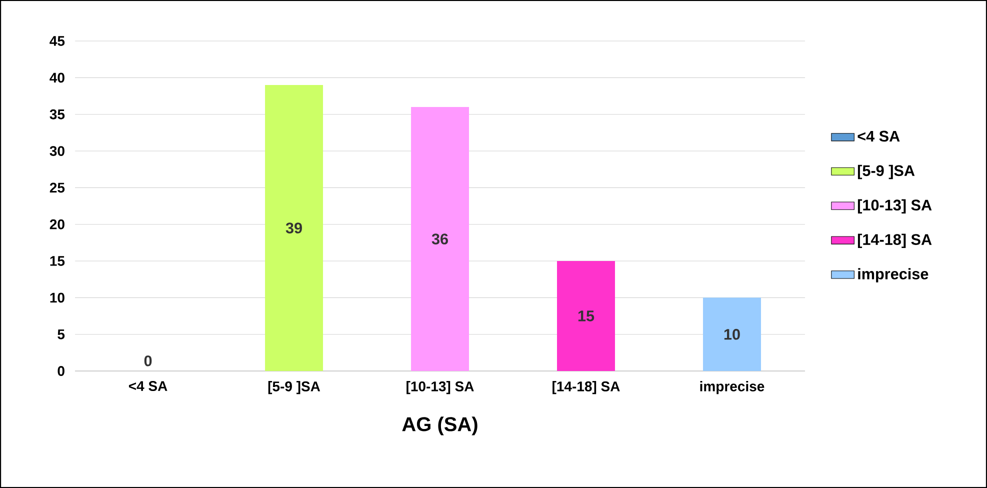 The width and height of the screenshot is (987, 488). I want to click on x-tick-label: <4 SA, so click(148, 386).